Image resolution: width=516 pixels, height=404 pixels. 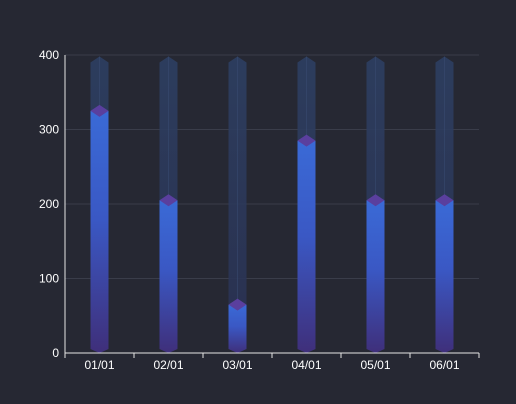 What do you see at coordinates (49, 204) in the screenshot?
I see `y-tick-label: 200` at bounding box center [49, 204].